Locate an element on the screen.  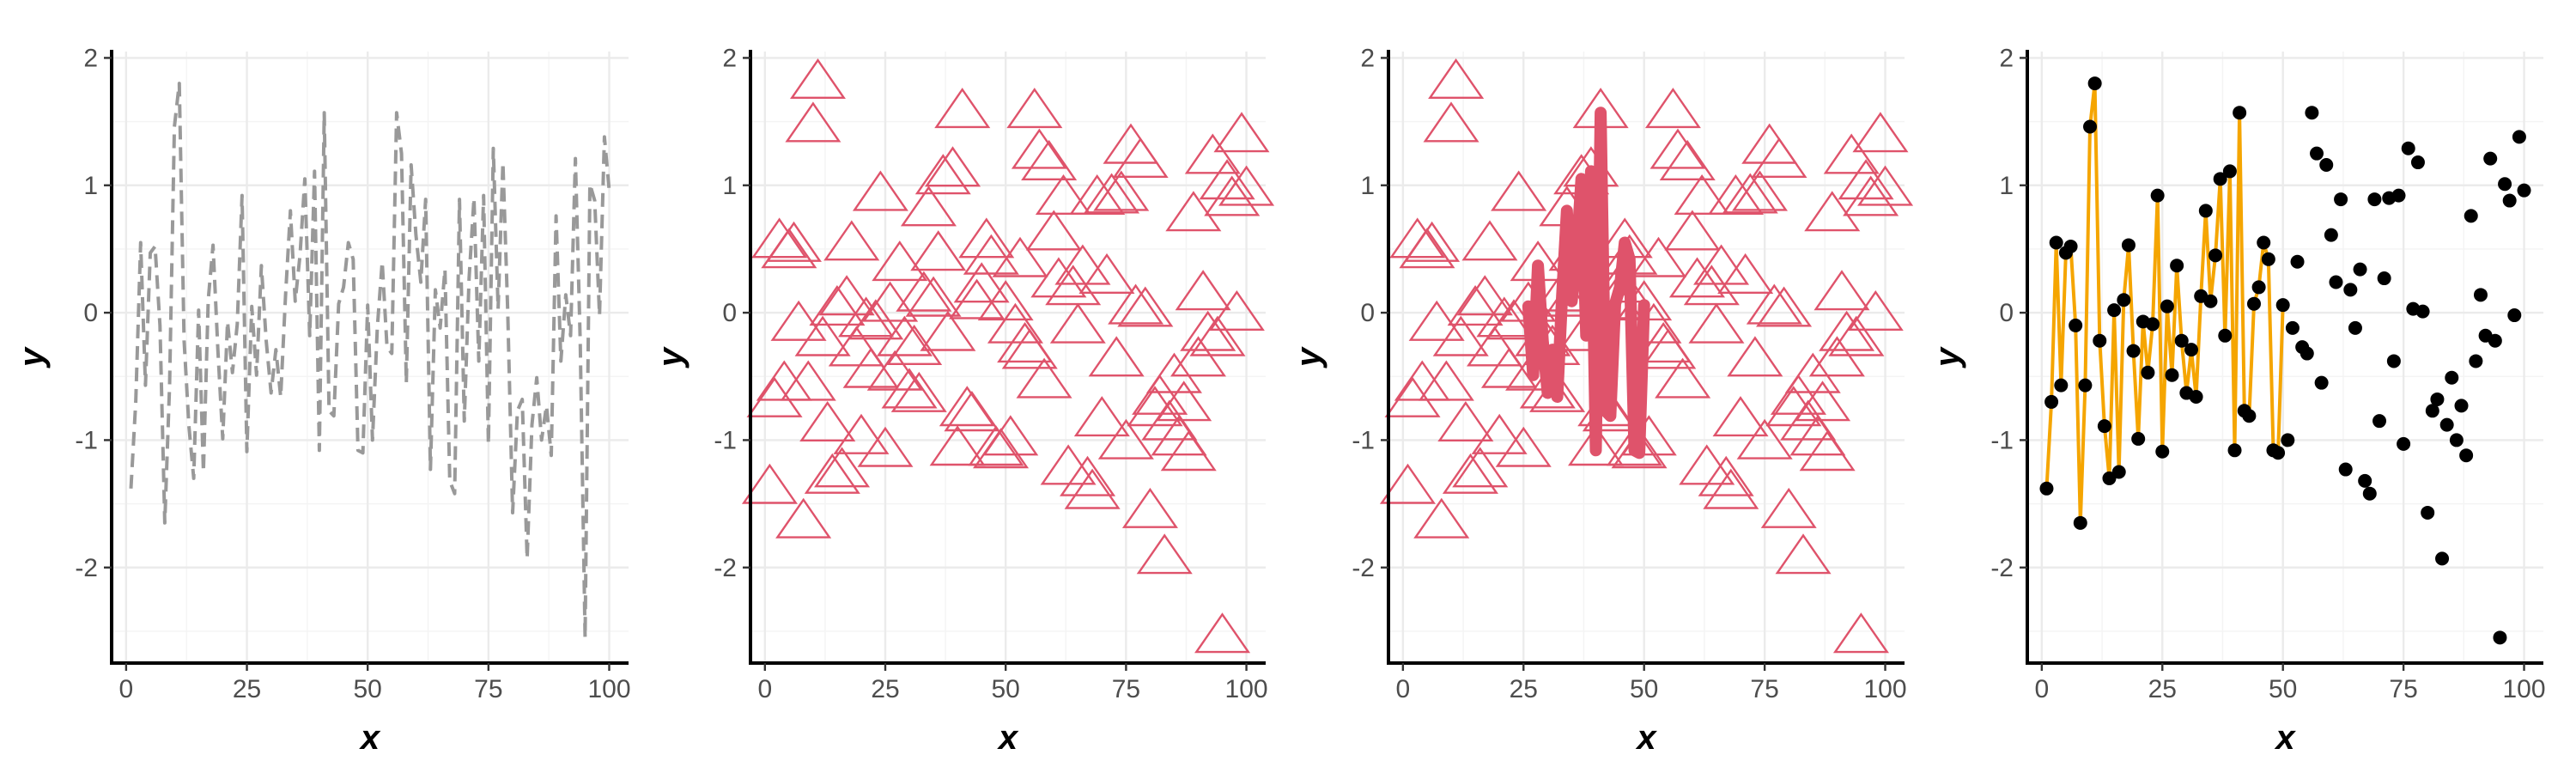
x-tick-label: 75 is located at coordinates (1764, 689).